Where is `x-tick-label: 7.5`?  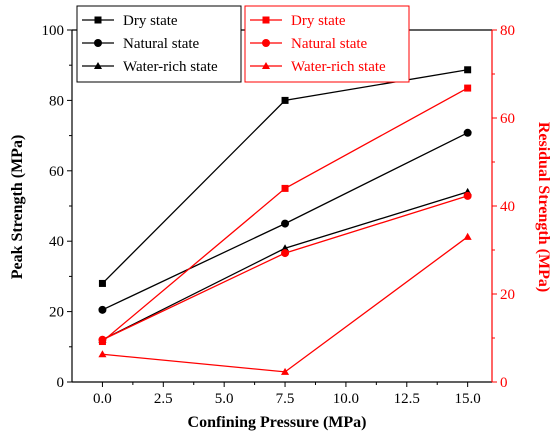
x-tick-label: 7.5 is located at coordinates (285, 399).